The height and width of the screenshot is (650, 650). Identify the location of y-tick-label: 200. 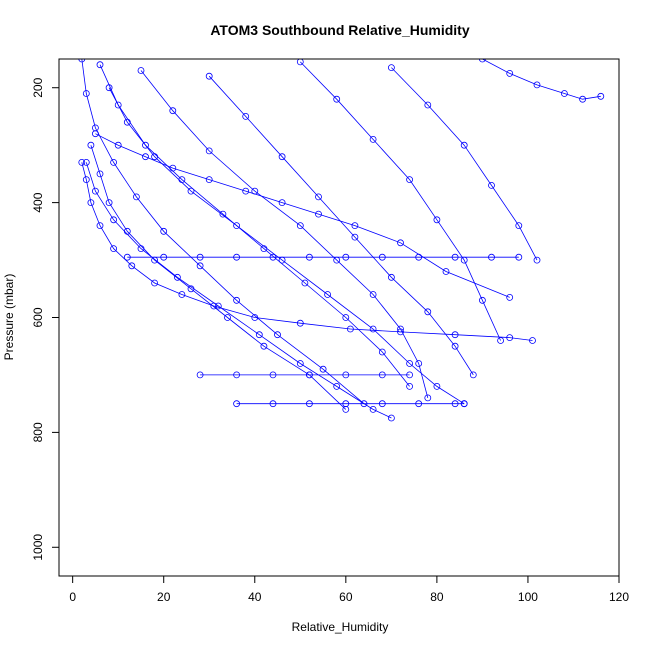
(38, 87).